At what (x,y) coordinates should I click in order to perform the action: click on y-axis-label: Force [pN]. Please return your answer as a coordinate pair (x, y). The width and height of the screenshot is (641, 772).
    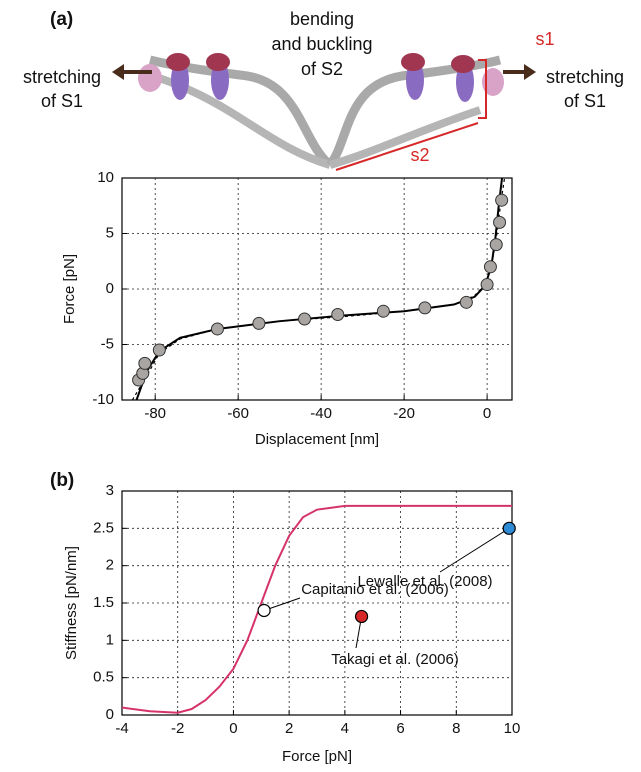
    Looking at the image, I should click on (69, 289).